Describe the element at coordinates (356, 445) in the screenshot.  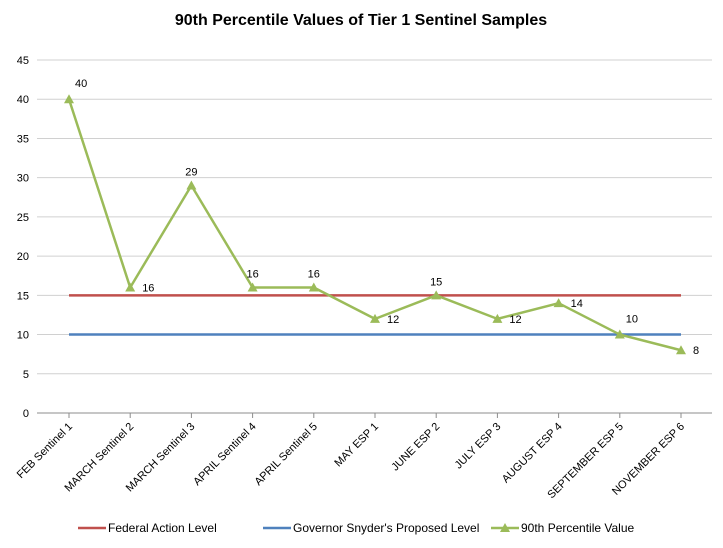
I see `x-tick-label: MAY ESP 1` at that location.